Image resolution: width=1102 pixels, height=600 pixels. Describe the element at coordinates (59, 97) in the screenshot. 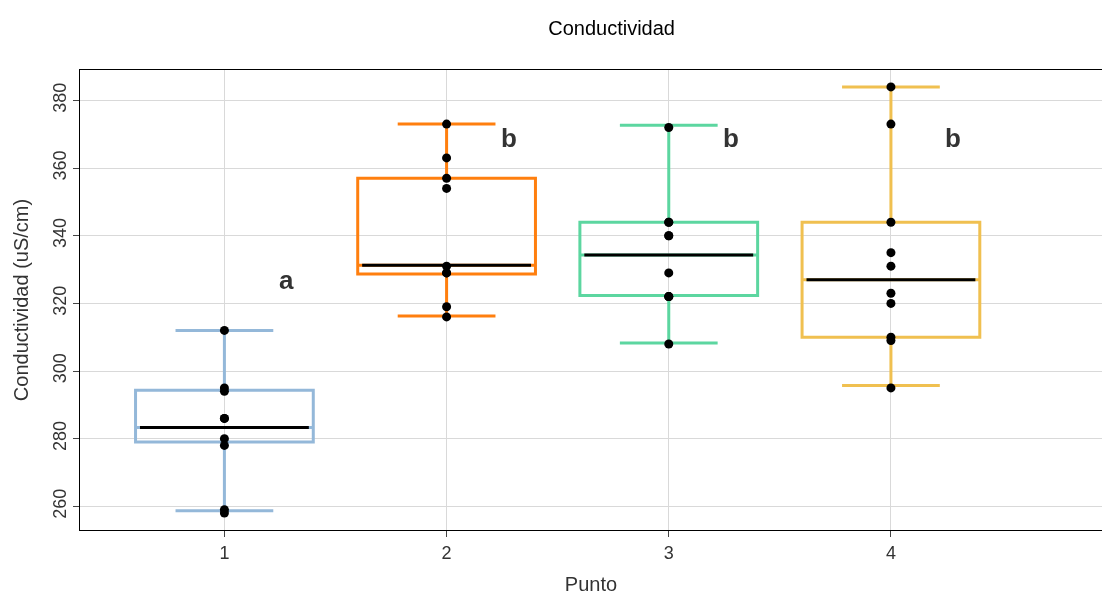

I see `y-tick-label: 380` at that location.